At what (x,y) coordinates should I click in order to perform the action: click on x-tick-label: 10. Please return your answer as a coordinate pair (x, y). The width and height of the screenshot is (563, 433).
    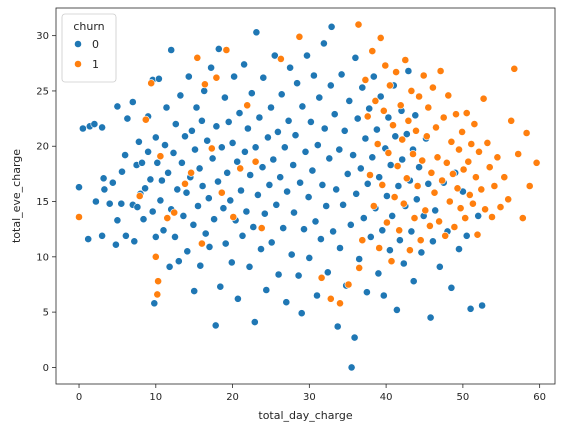
    Looking at the image, I should click on (155, 397).